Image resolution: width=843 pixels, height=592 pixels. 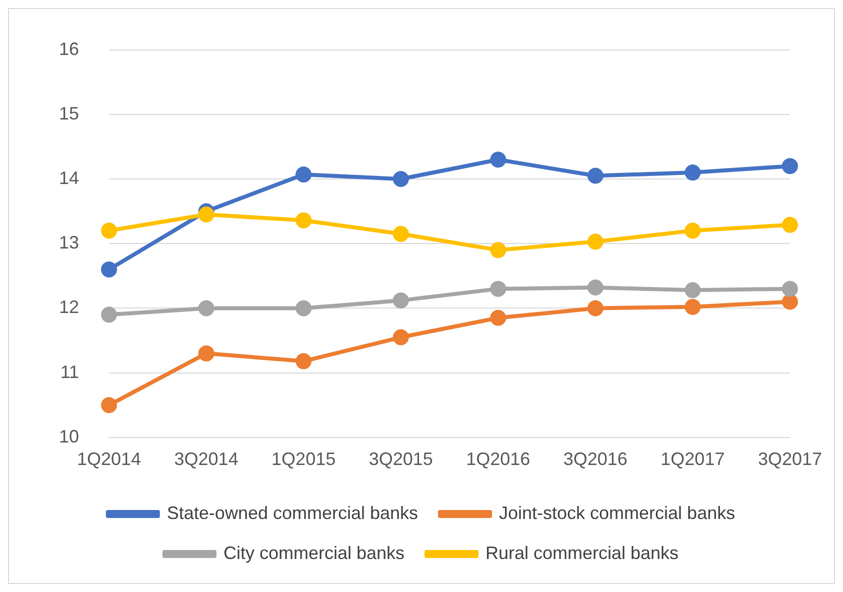 What do you see at coordinates (69, 113) in the screenshot?
I see `y-tick-label: 15` at bounding box center [69, 113].